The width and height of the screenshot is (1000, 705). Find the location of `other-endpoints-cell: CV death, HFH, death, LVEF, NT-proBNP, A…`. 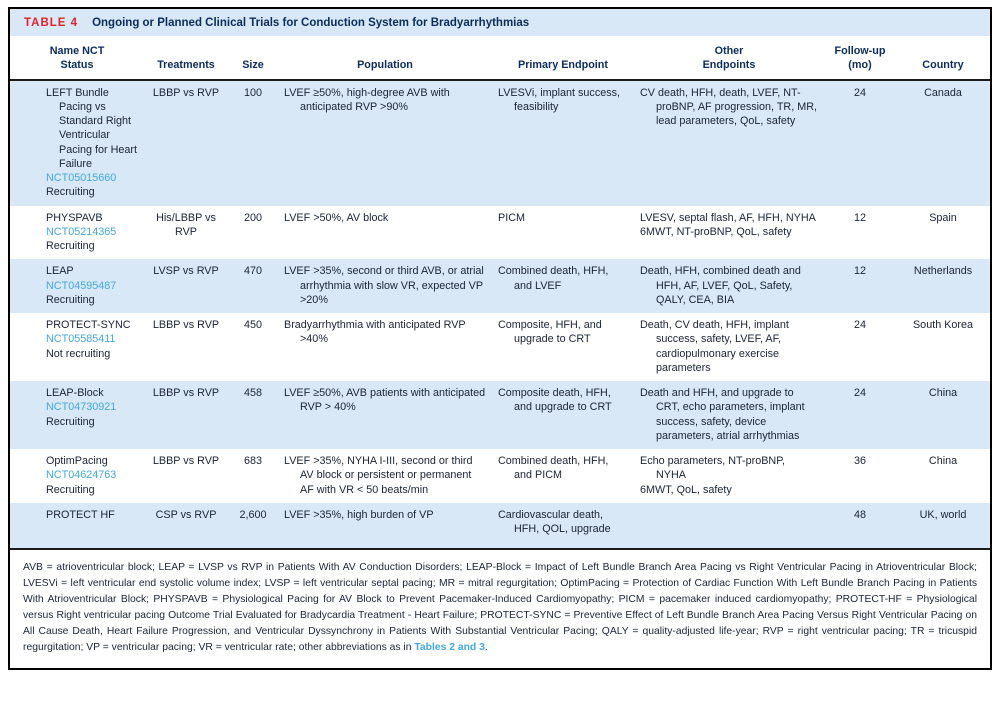

other-endpoints-cell: CV death, HFH, death, LVEF, NT-proBNP, A… is located at coordinates (729, 107).